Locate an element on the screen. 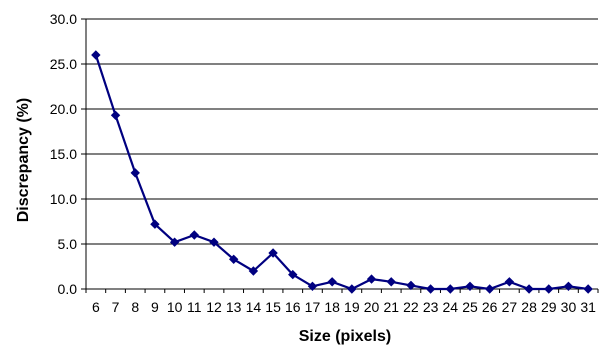 This screenshot has height=354, width=601. y-axis-title: Discrepancy (%) is located at coordinates (23, 160).